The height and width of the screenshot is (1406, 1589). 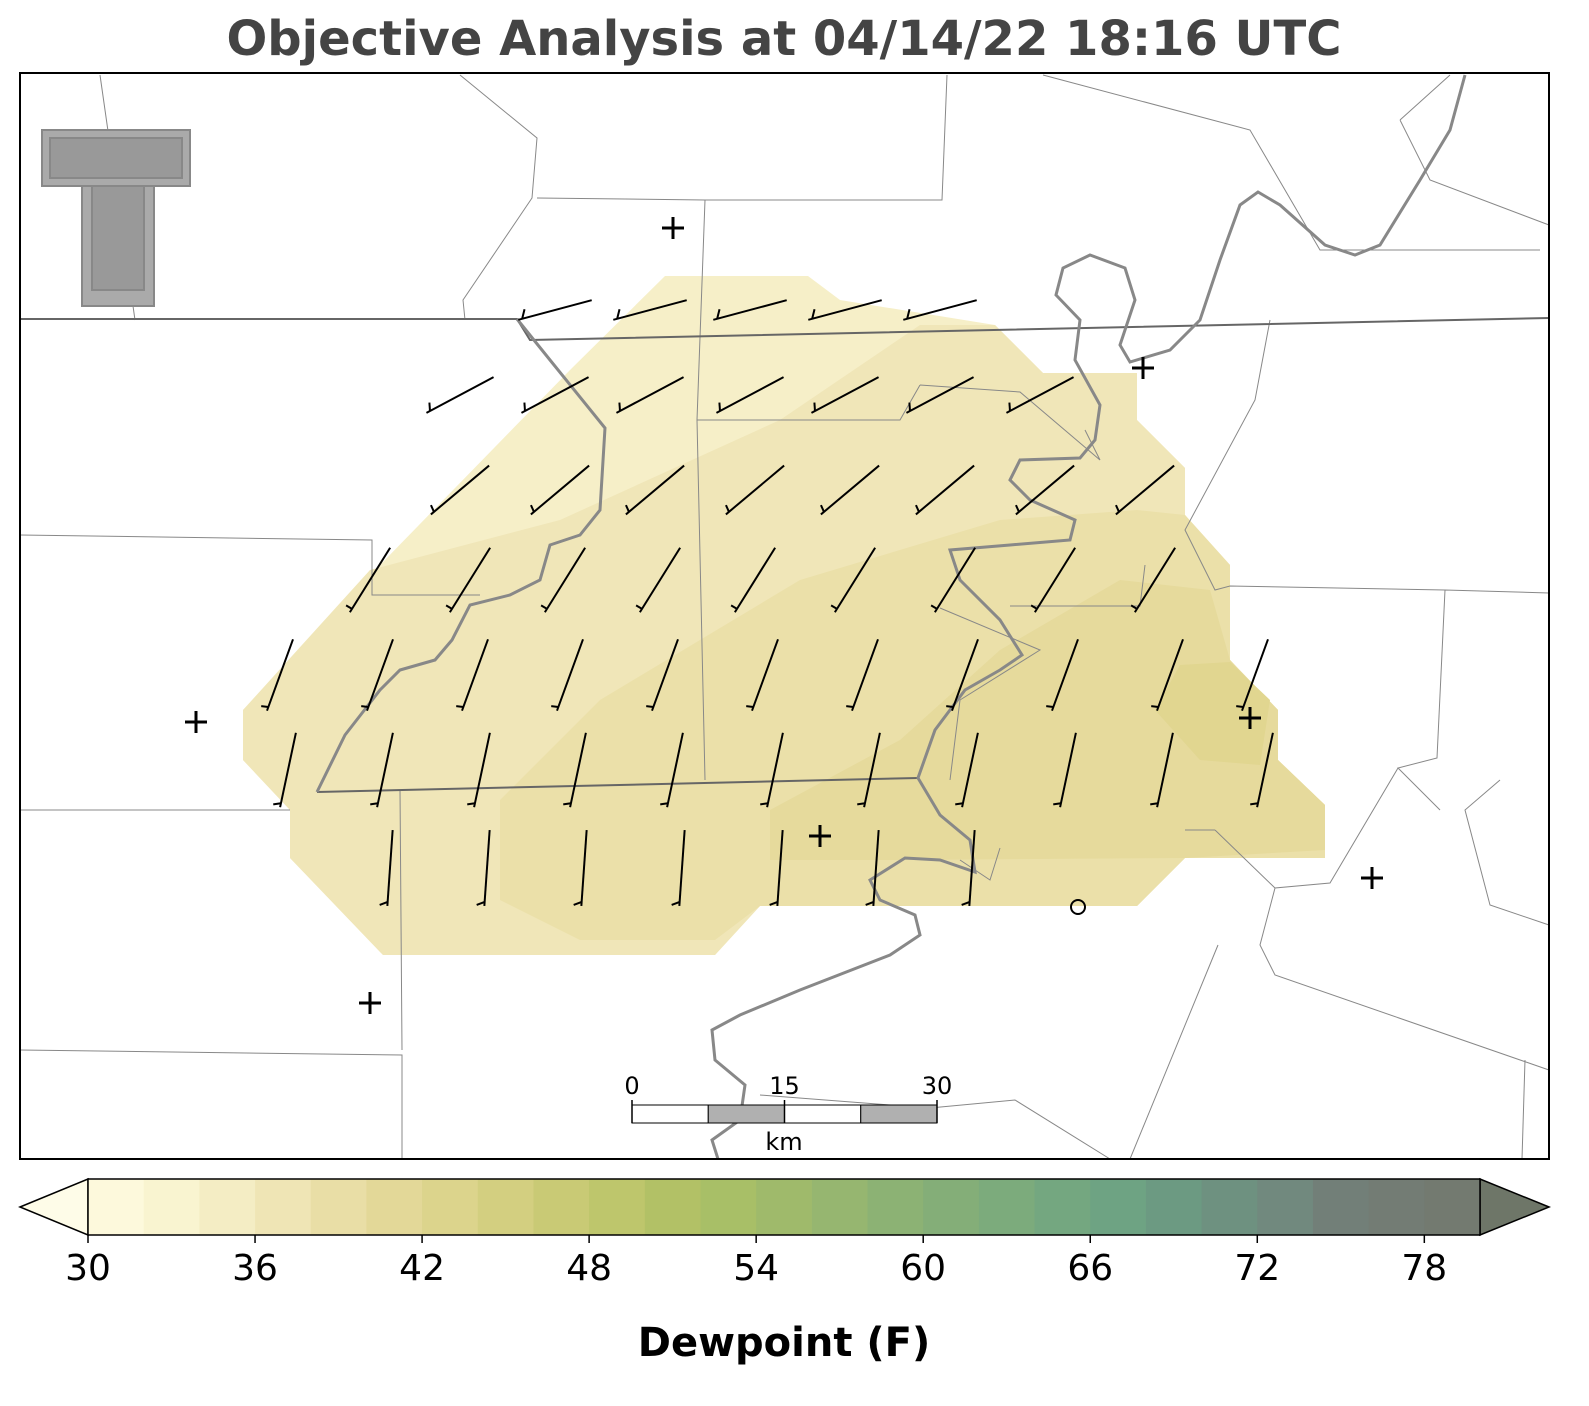 I want to click on colorbar-tick-label: 78, so click(x=1424, y=1268).